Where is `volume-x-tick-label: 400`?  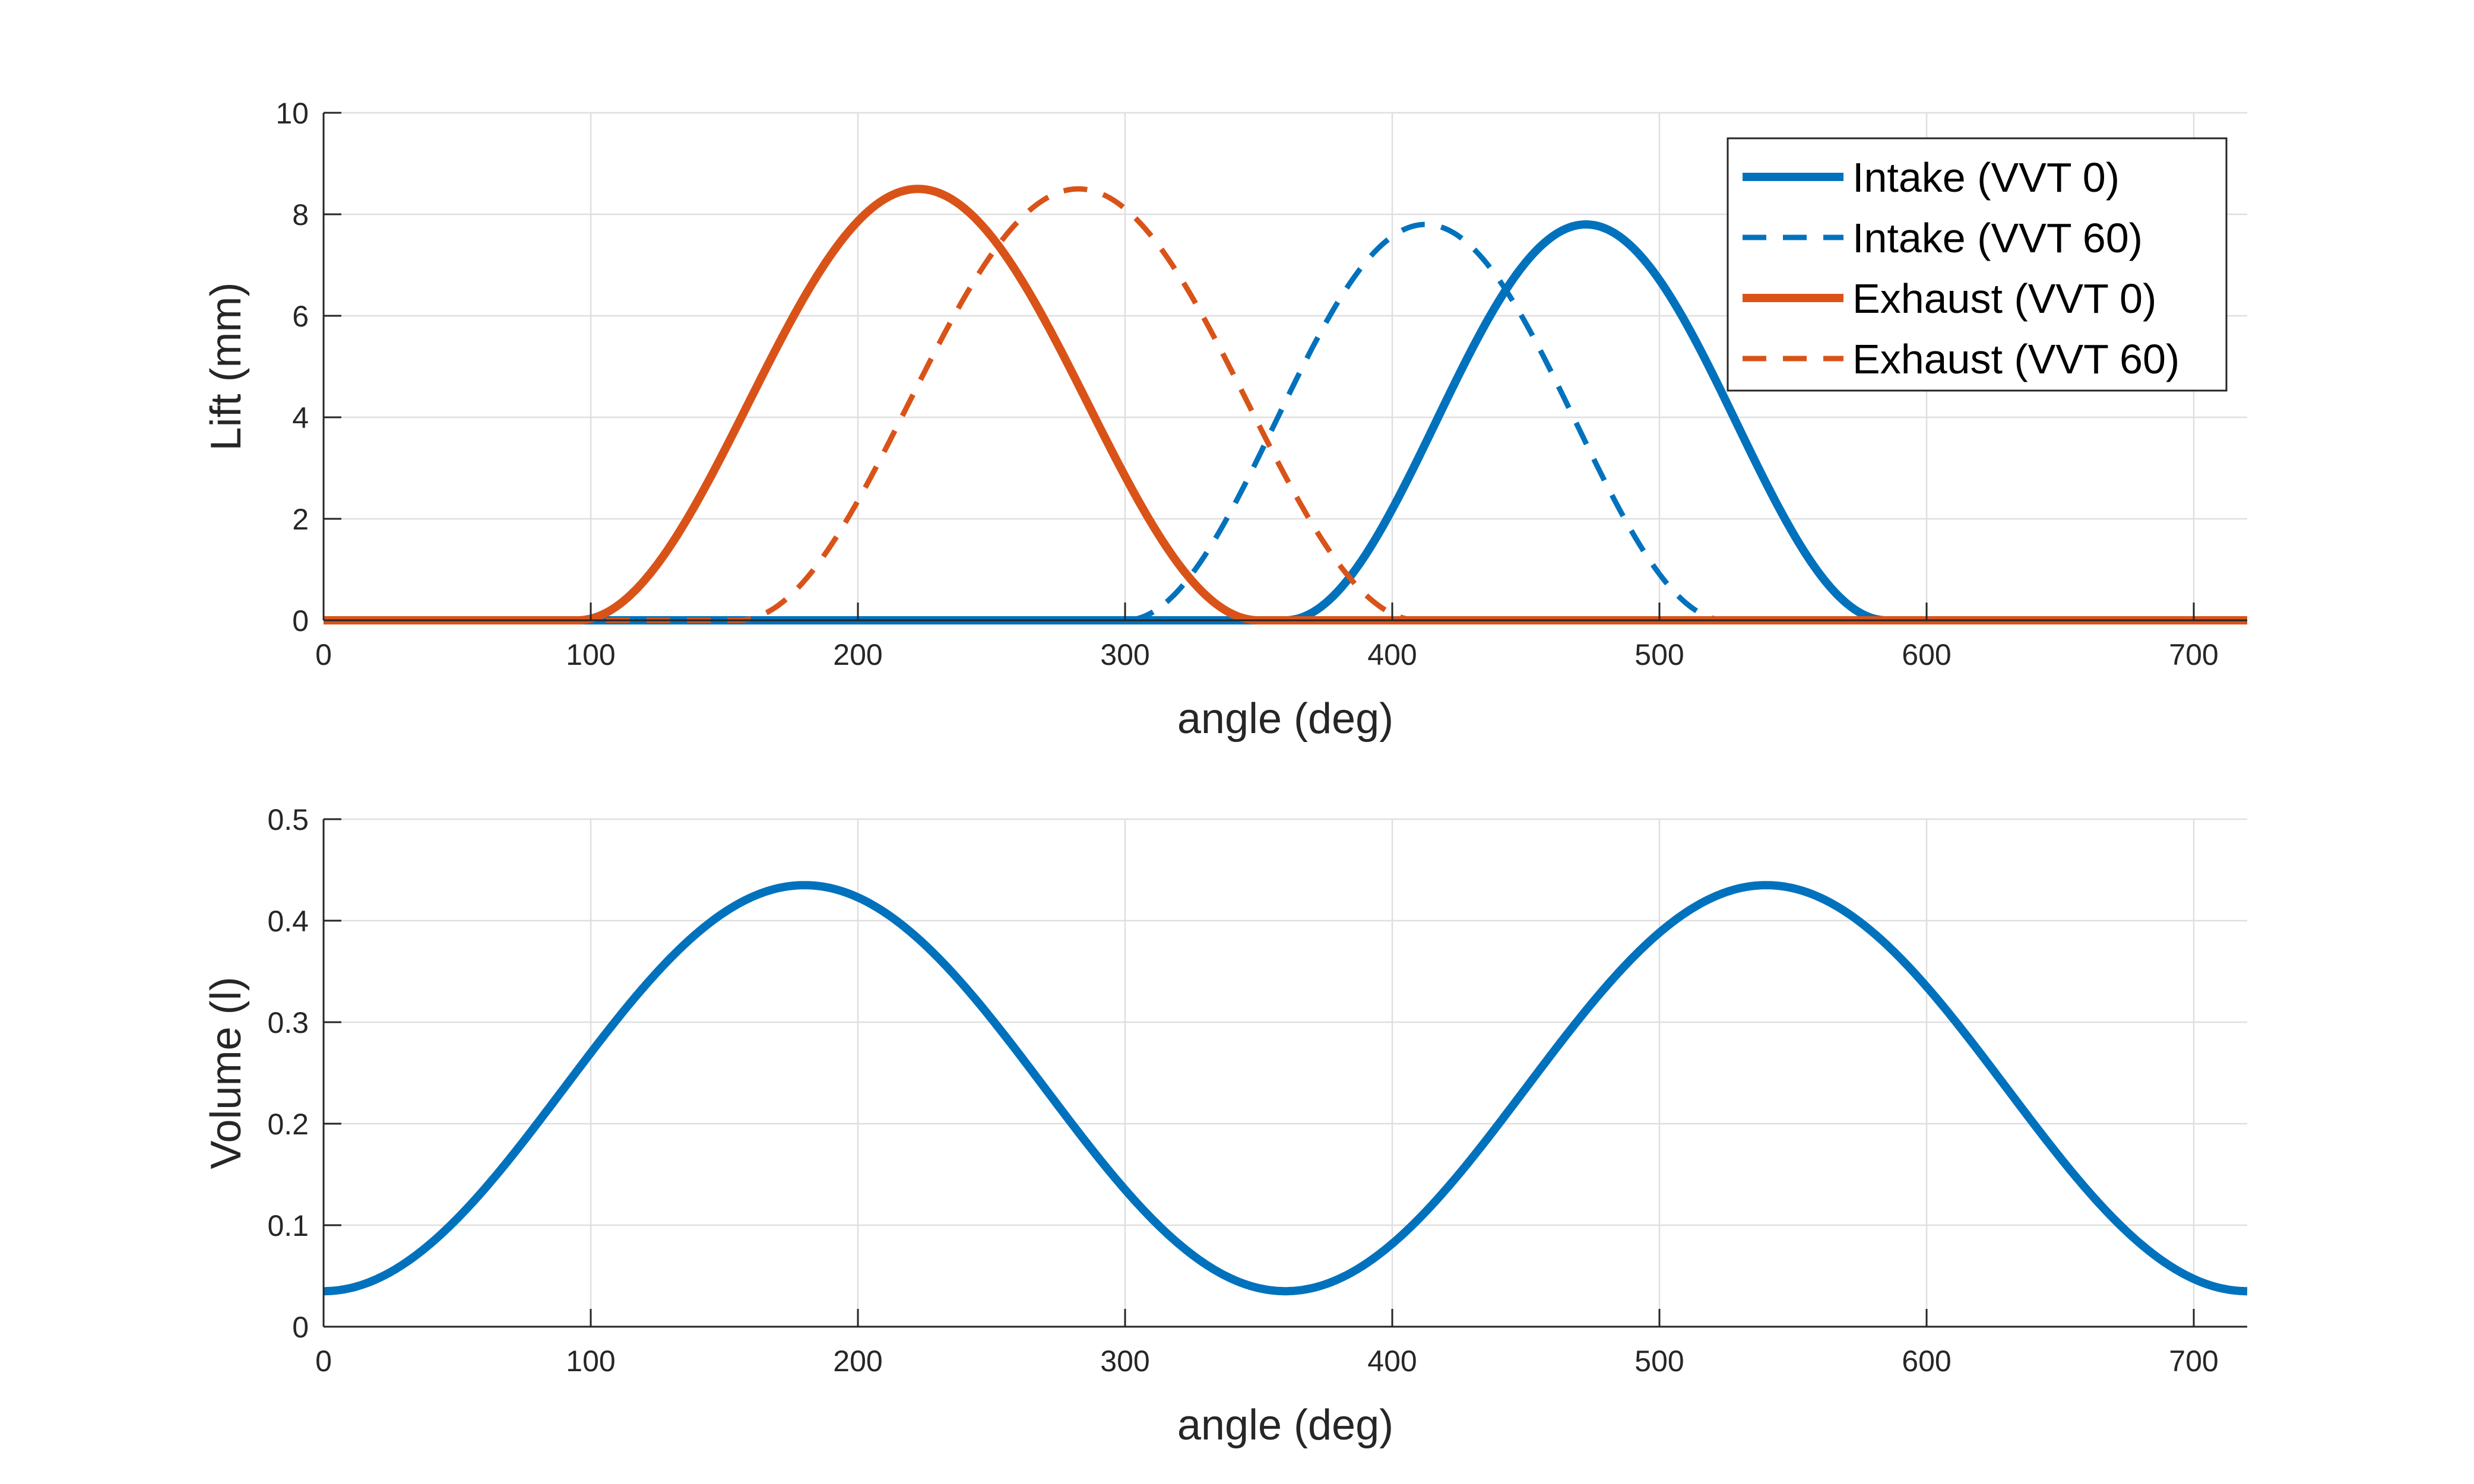 volume-x-tick-label: 400 is located at coordinates (1392, 1361).